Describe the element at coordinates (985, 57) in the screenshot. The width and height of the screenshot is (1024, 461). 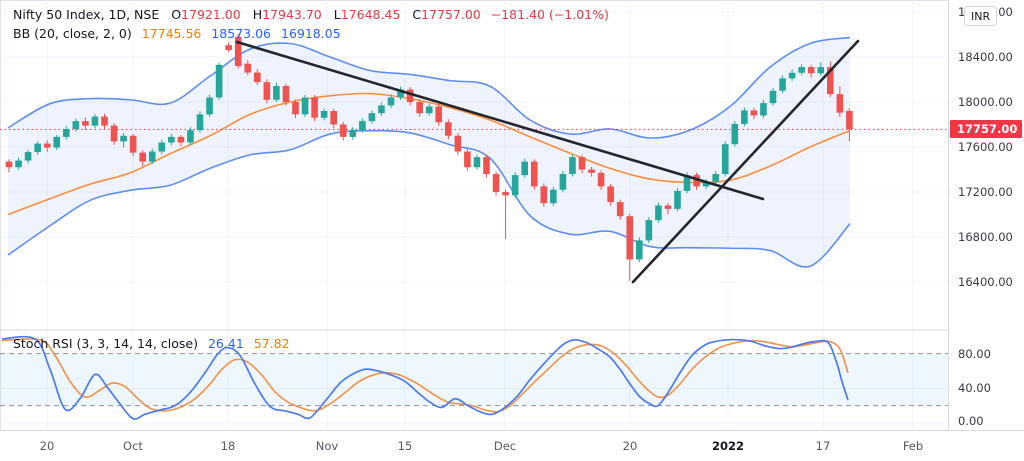
I see `price-tick-label: 18400.00` at that location.